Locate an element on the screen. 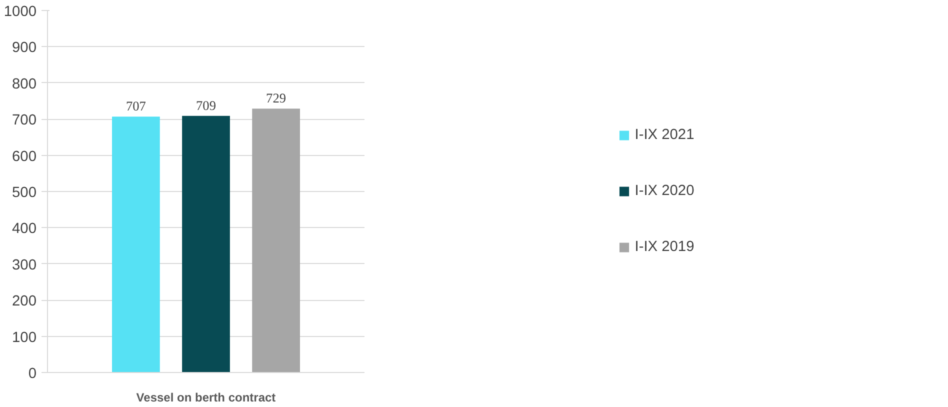 The image size is (948, 407). legend-label: I-IX 2021 is located at coordinates (664, 135).